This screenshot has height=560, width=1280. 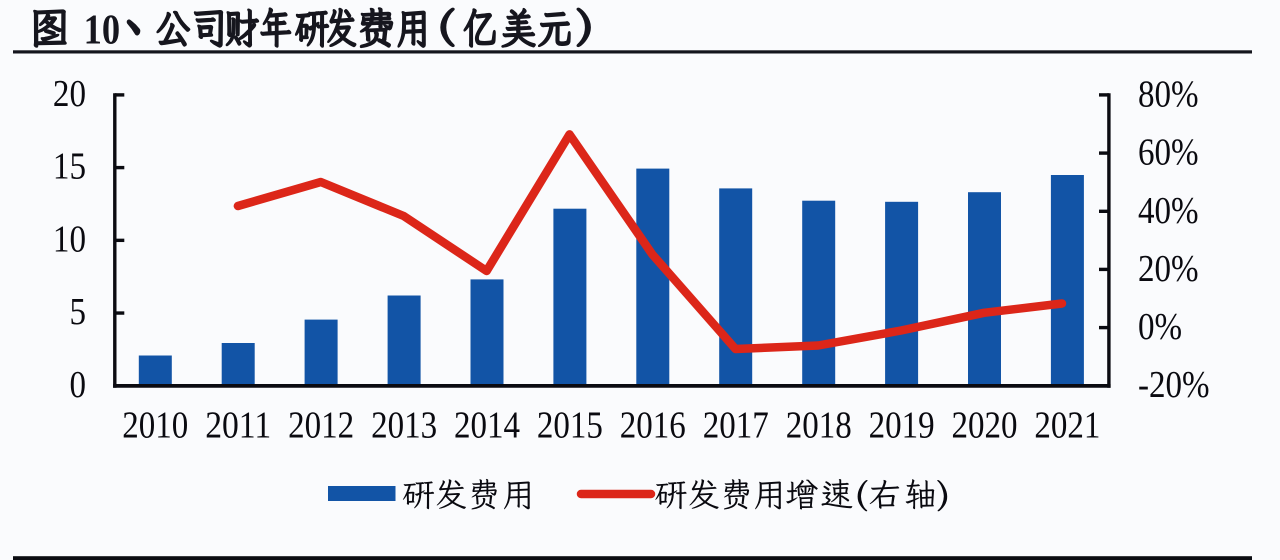 I want to click on svg-text: 20%, so click(x=1168, y=269).